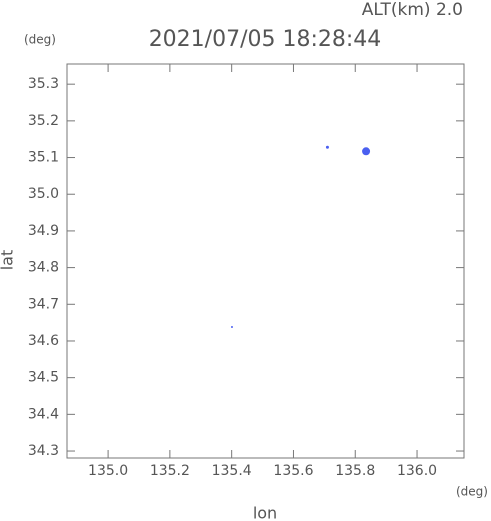 The width and height of the screenshot is (491, 521). Describe the element at coordinates (43, 158) in the screenshot. I see `y-tick-label: 35.1` at that location.